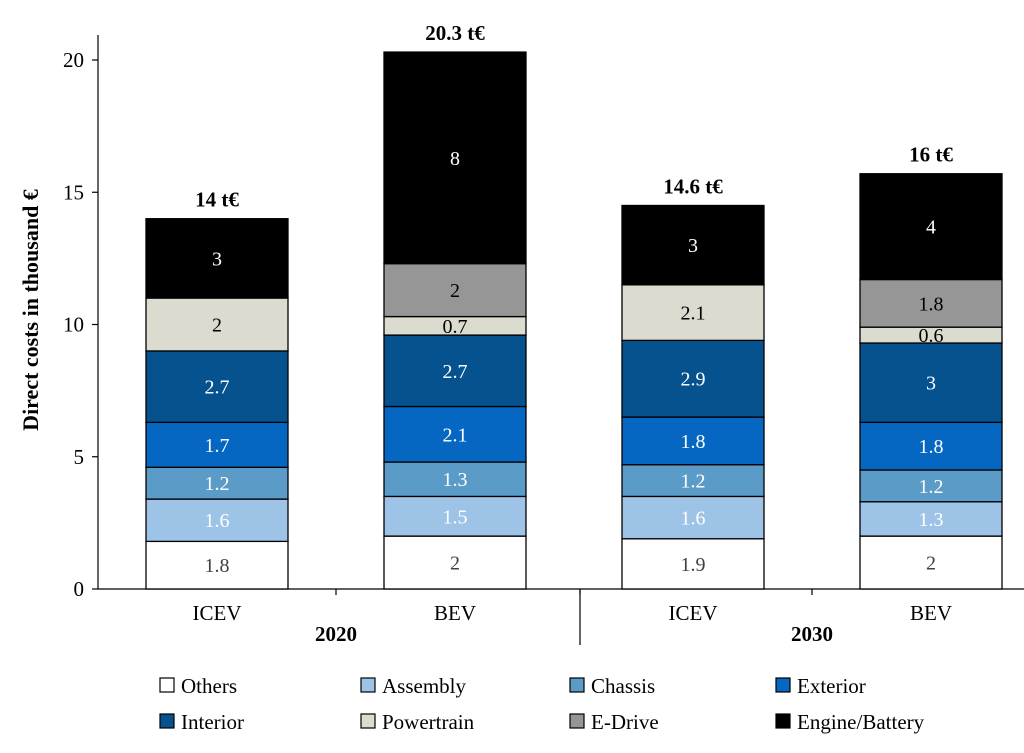  Describe the element at coordinates (812, 634) in the screenshot. I see `group-label: 2030` at that location.